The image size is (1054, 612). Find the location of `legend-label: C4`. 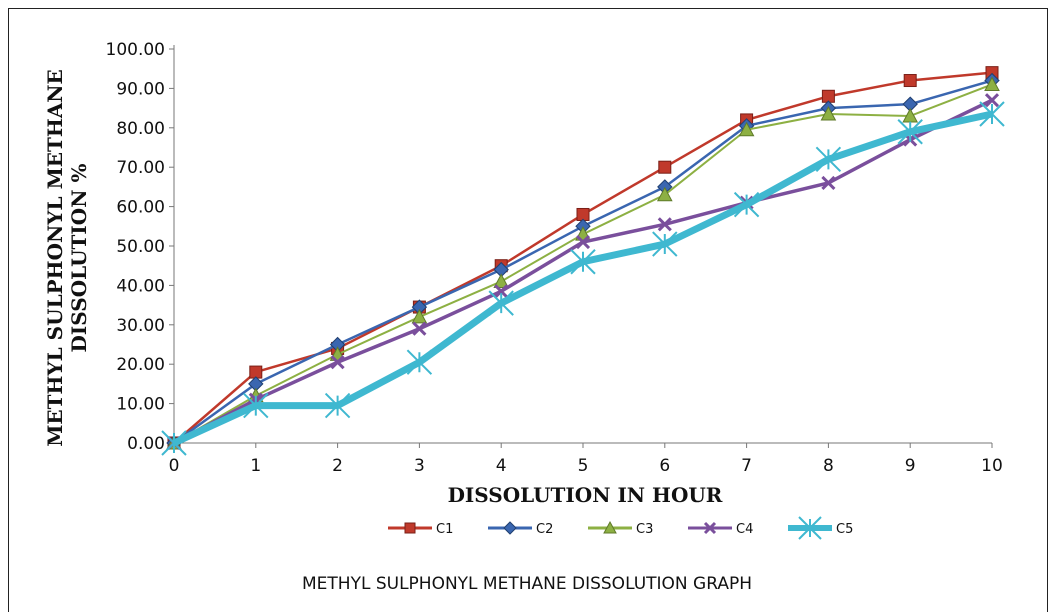

legend-label: C4 is located at coordinates (744, 529).